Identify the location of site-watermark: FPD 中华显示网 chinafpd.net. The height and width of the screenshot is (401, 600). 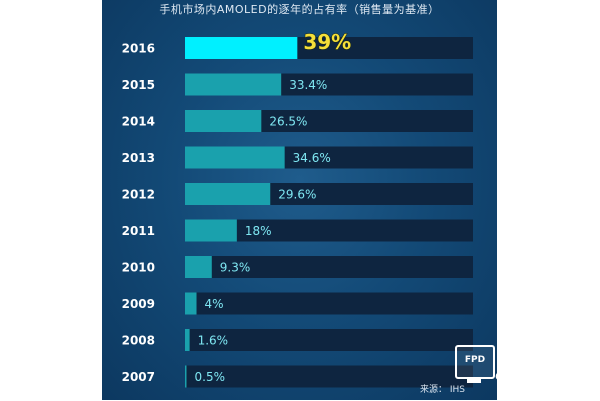
(522, 368).